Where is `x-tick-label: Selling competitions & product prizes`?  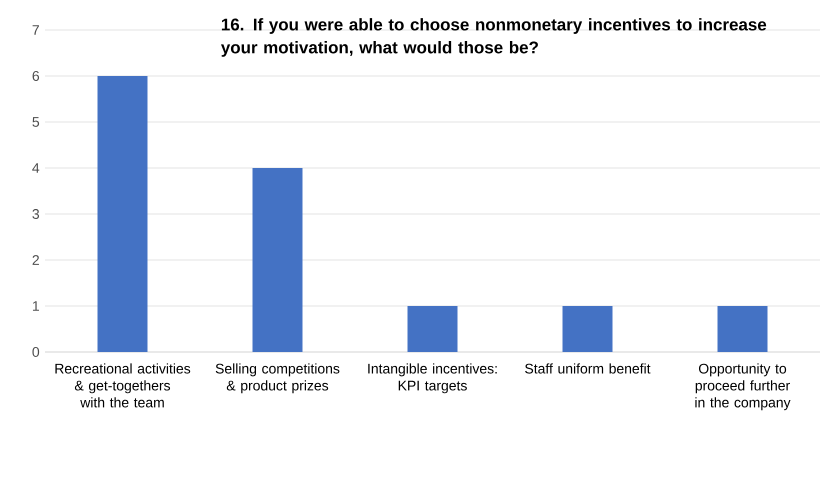 x-tick-label: Selling competitions & product prizes is located at coordinates (278, 378).